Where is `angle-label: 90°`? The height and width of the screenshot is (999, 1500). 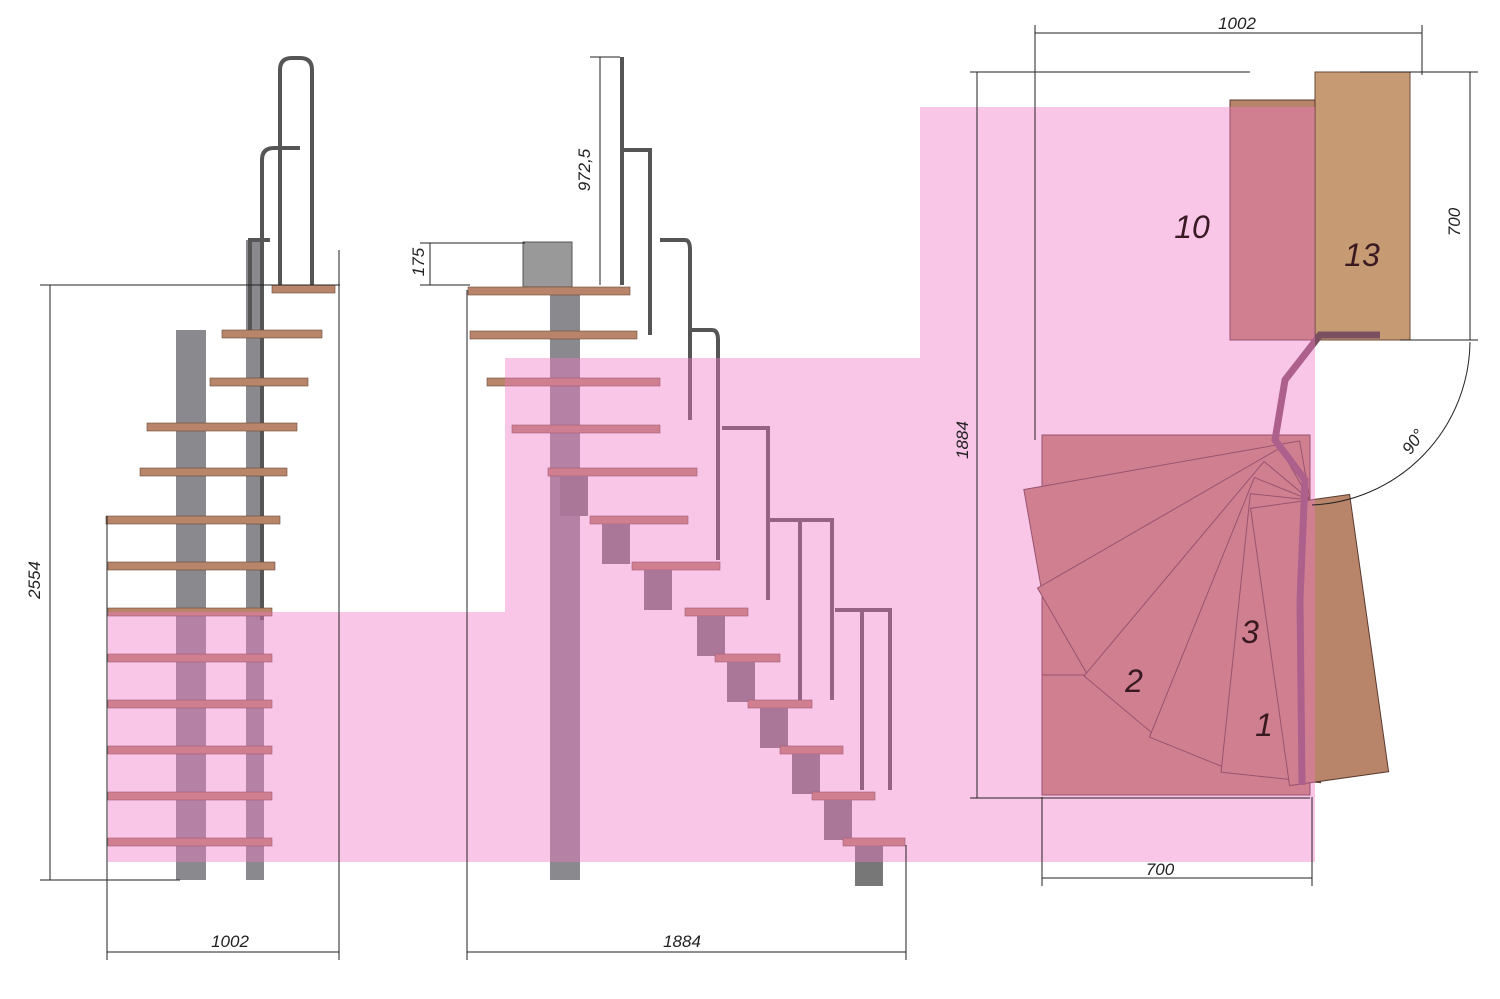 angle-label: 90° is located at coordinates (1413, 442).